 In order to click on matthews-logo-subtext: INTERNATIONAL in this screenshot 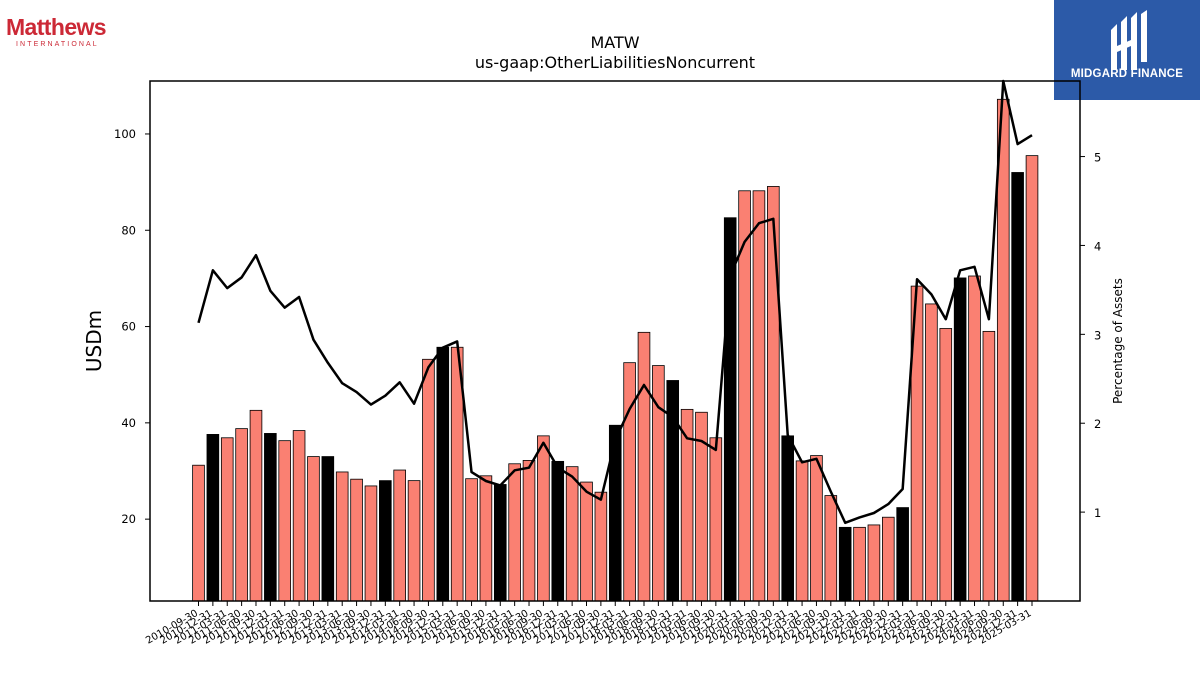, I will do `click(57, 44)`.